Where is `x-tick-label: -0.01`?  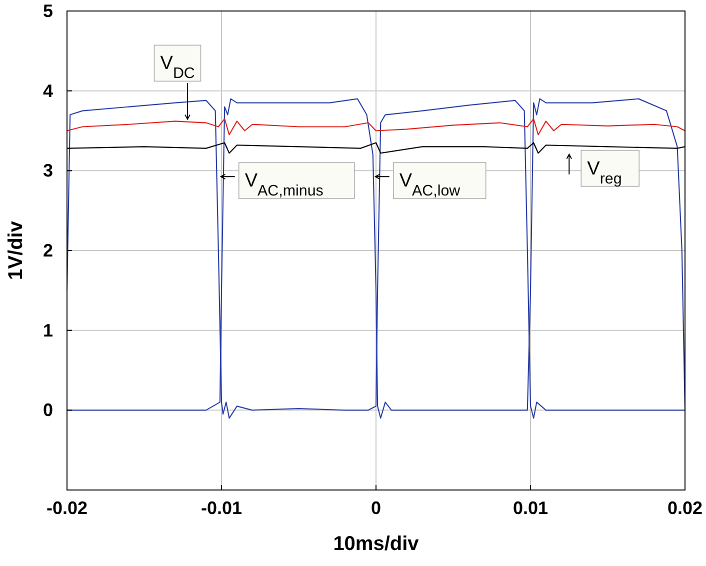
x-tick-label: -0.01 is located at coordinates (221, 508).